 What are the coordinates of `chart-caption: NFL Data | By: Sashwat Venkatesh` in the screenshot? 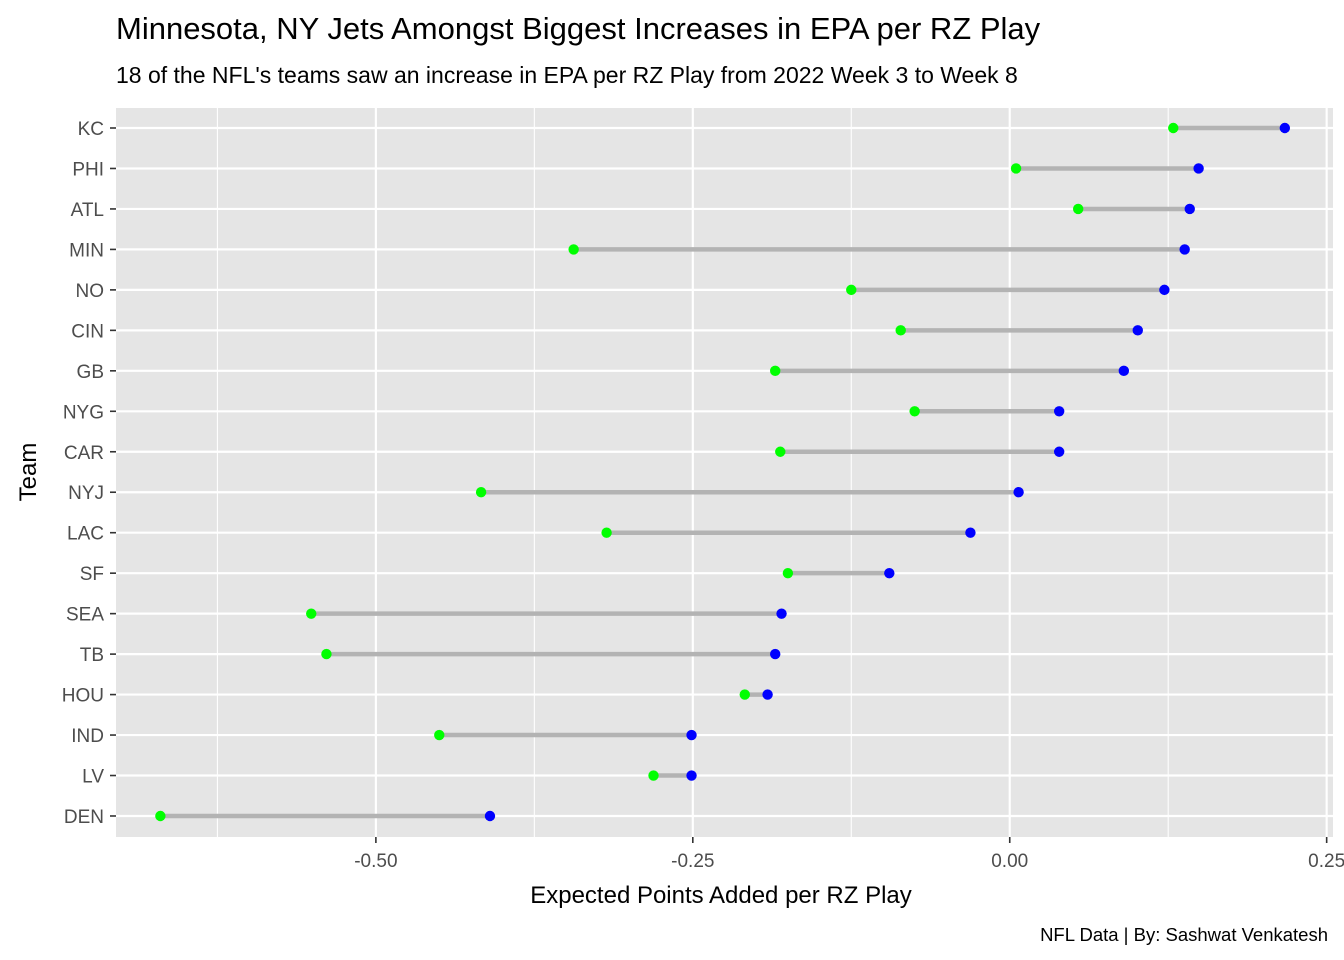 It's located at (1184, 934).